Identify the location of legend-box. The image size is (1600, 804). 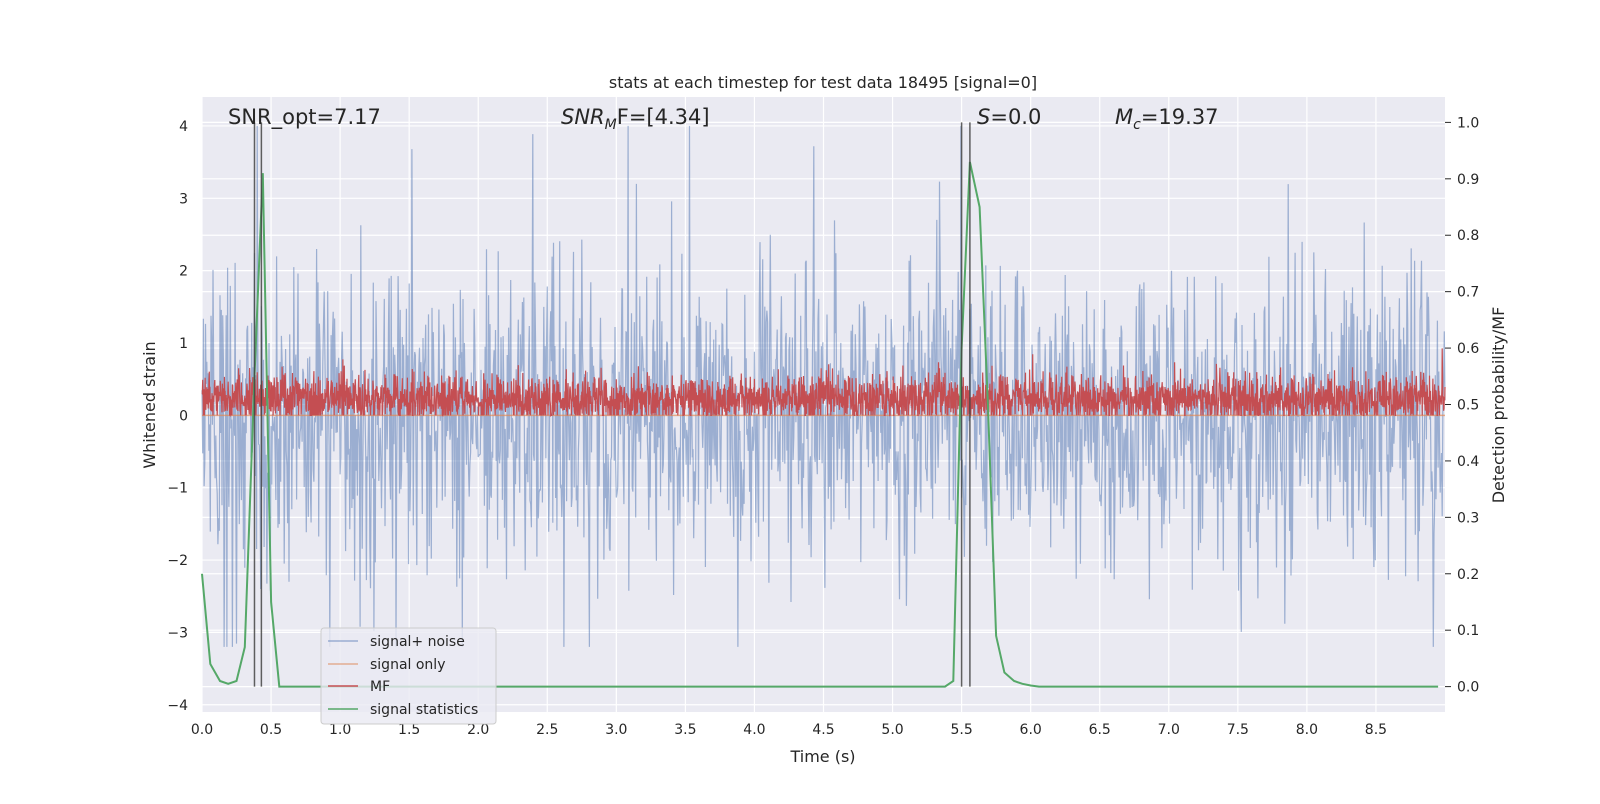
(408, 676).